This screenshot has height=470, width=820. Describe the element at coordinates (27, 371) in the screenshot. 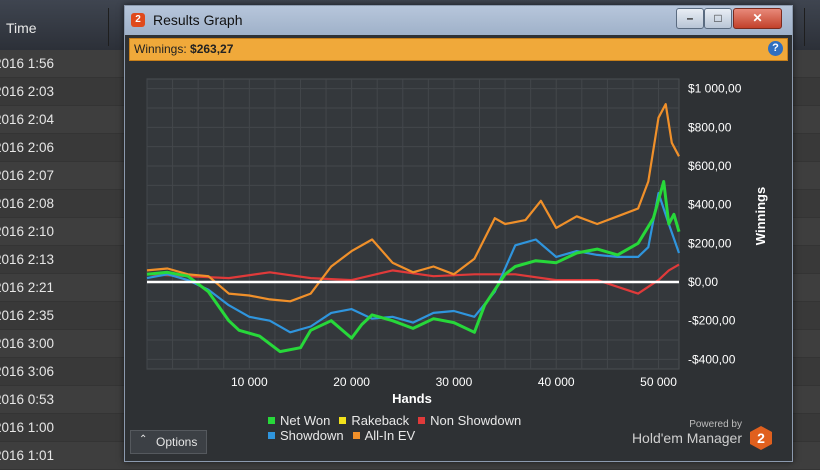

I see `row-time-cell: 2016 3:06` at that location.